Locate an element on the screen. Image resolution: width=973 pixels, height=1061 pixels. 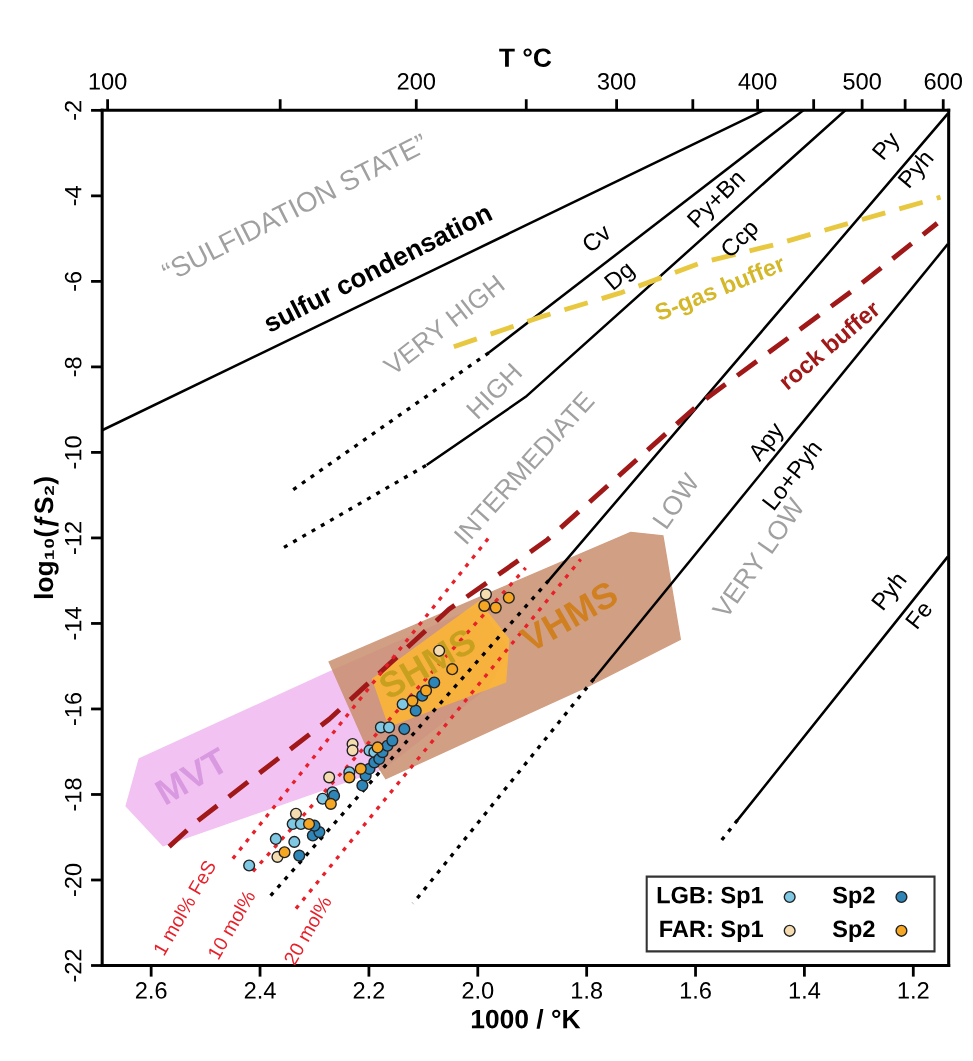
legend-label: LGB: Sp1 is located at coordinates (710, 897).